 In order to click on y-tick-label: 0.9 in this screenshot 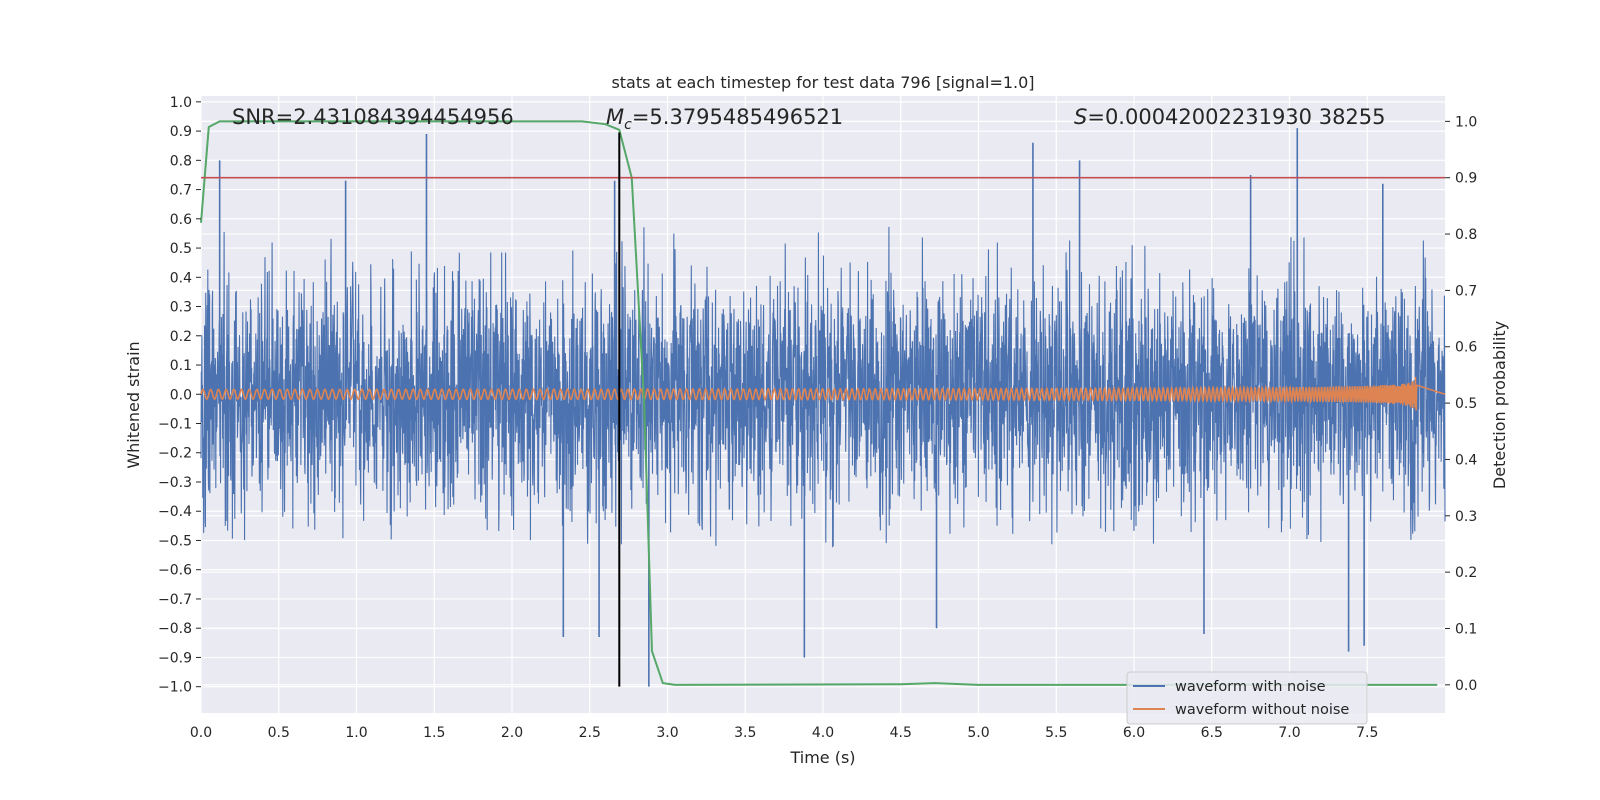, I will do `click(181, 132)`.